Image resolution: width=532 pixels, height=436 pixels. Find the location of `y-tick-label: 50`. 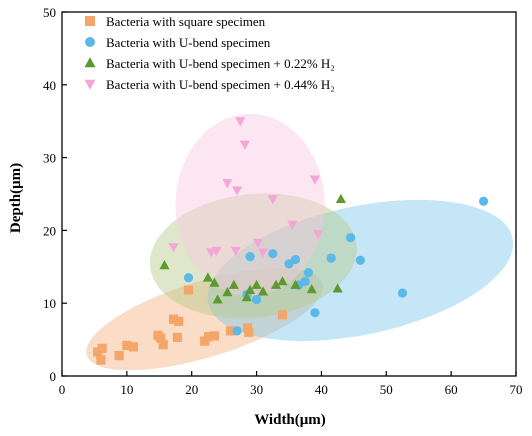

y-tick-label: 50 is located at coordinates (49, 12).